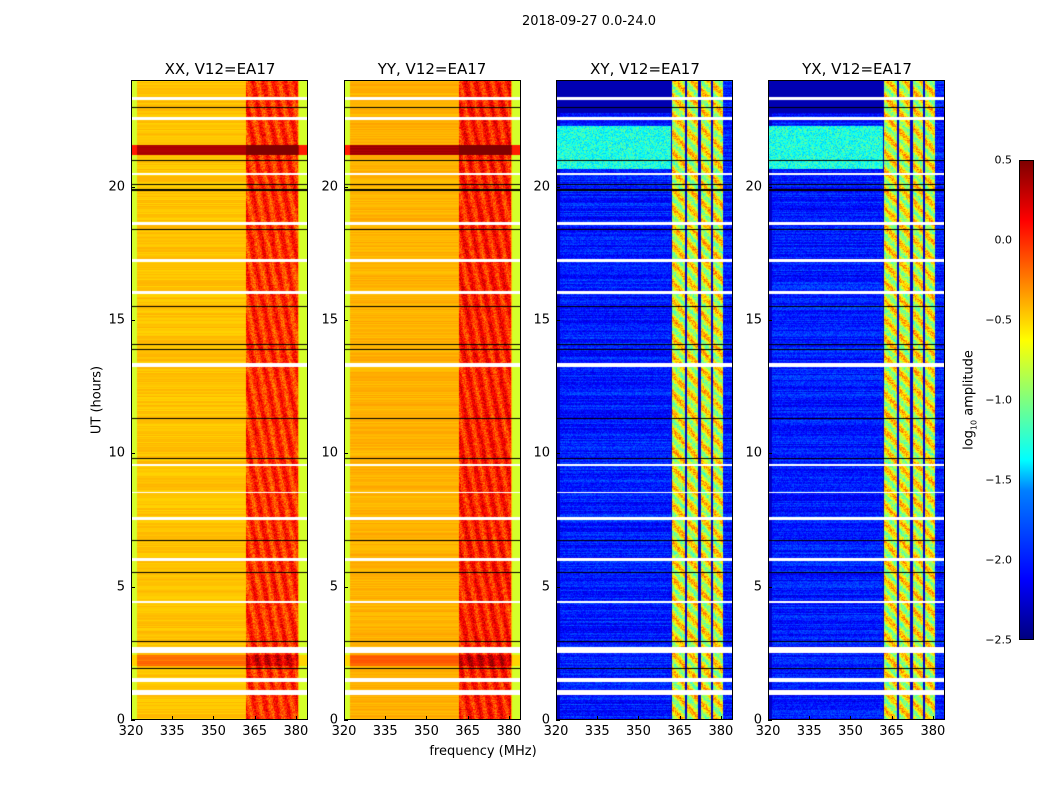 The height and width of the screenshot is (800, 1050). What do you see at coordinates (998, 560) in the screenshot?
I see `colorbar-tick-label: −2.0` at bounding box center [998, 560].